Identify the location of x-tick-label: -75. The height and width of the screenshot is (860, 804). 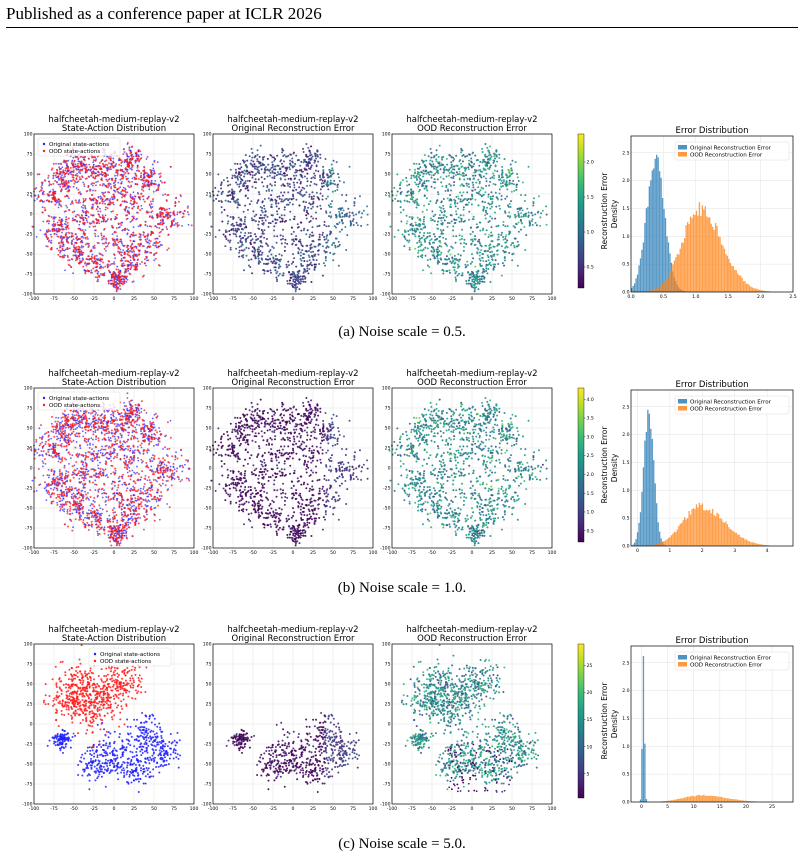
(412, 298).